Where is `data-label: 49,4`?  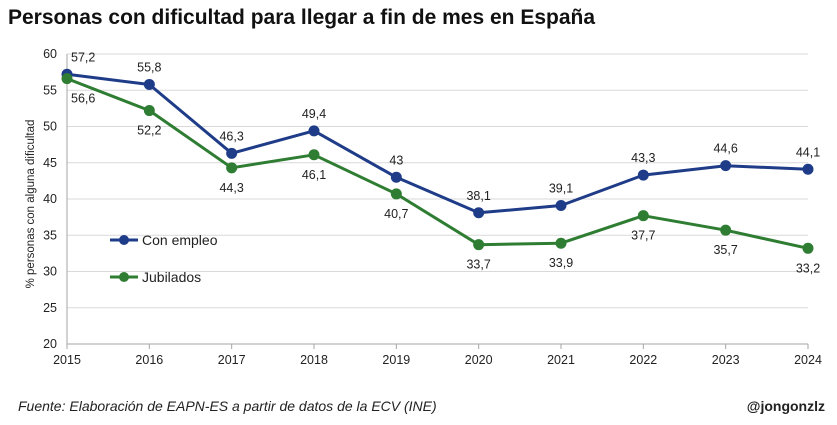
data-label: 49,4 is located at coordinates (314, 114).